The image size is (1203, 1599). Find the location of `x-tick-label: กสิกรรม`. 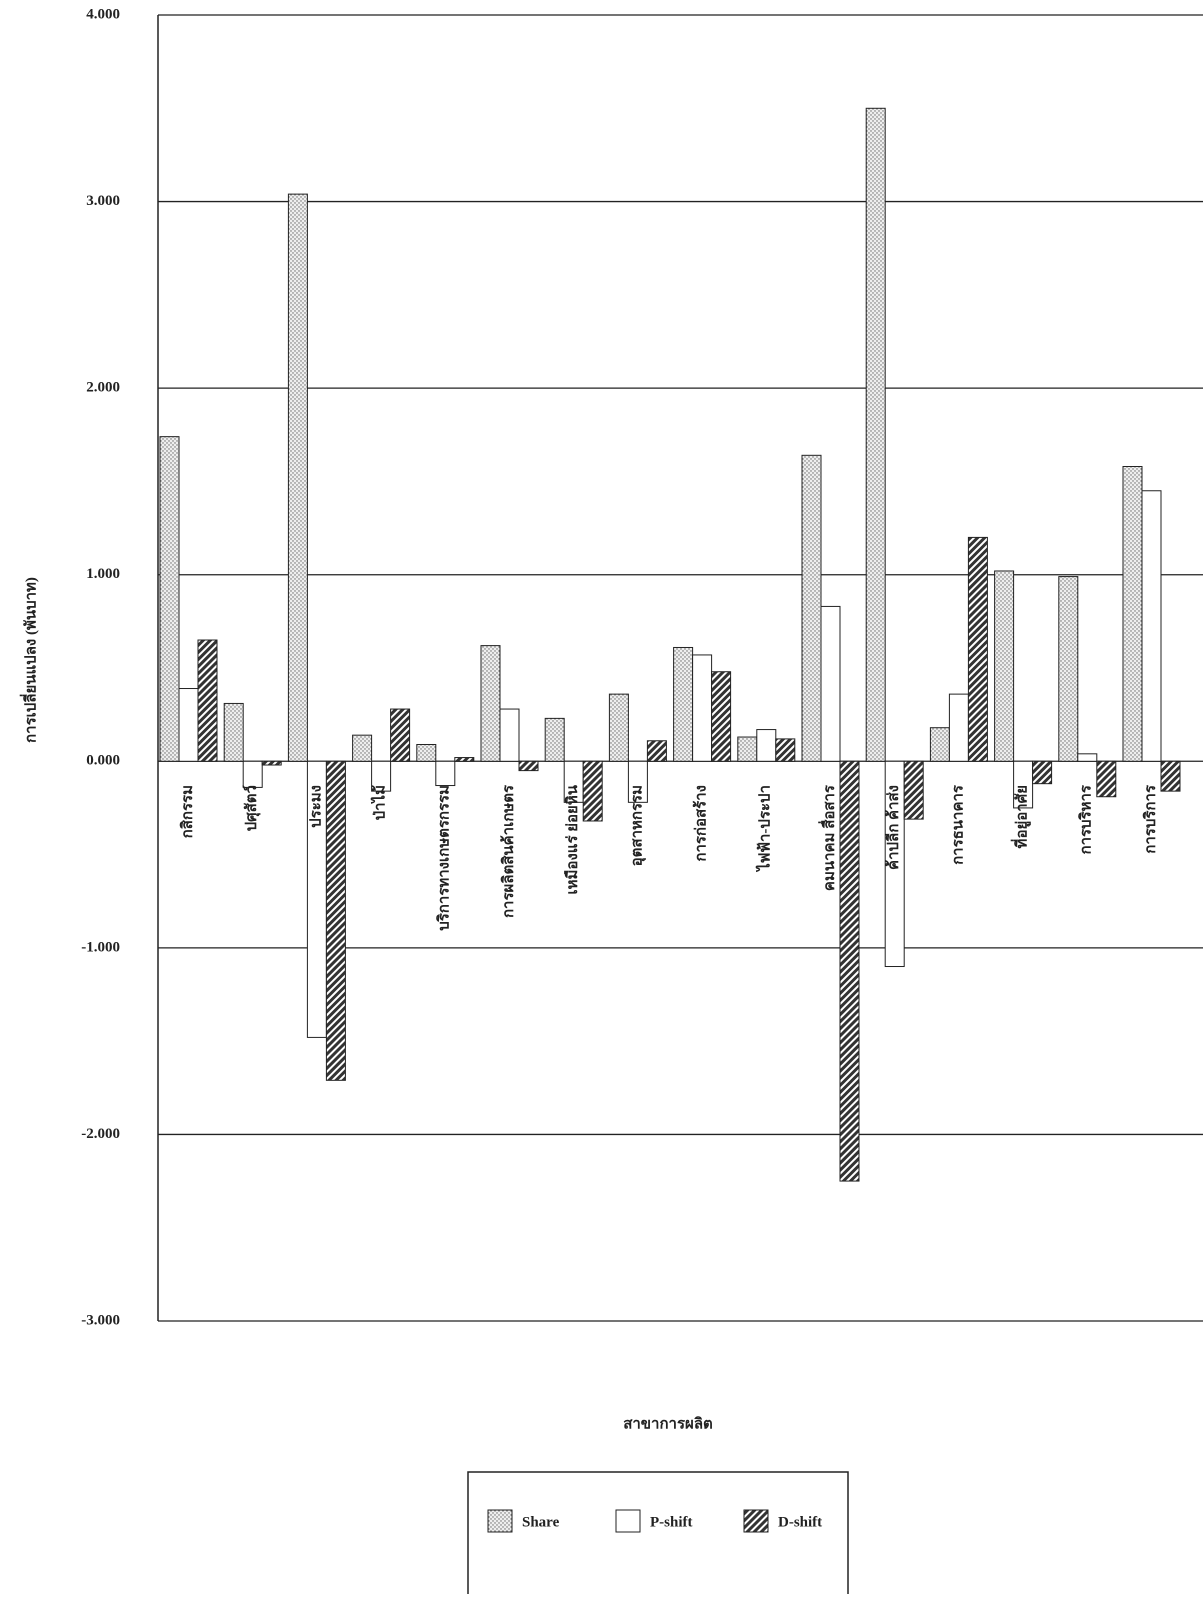

x-tick-label: กสิกรรม is located at coordinates (187, 811).